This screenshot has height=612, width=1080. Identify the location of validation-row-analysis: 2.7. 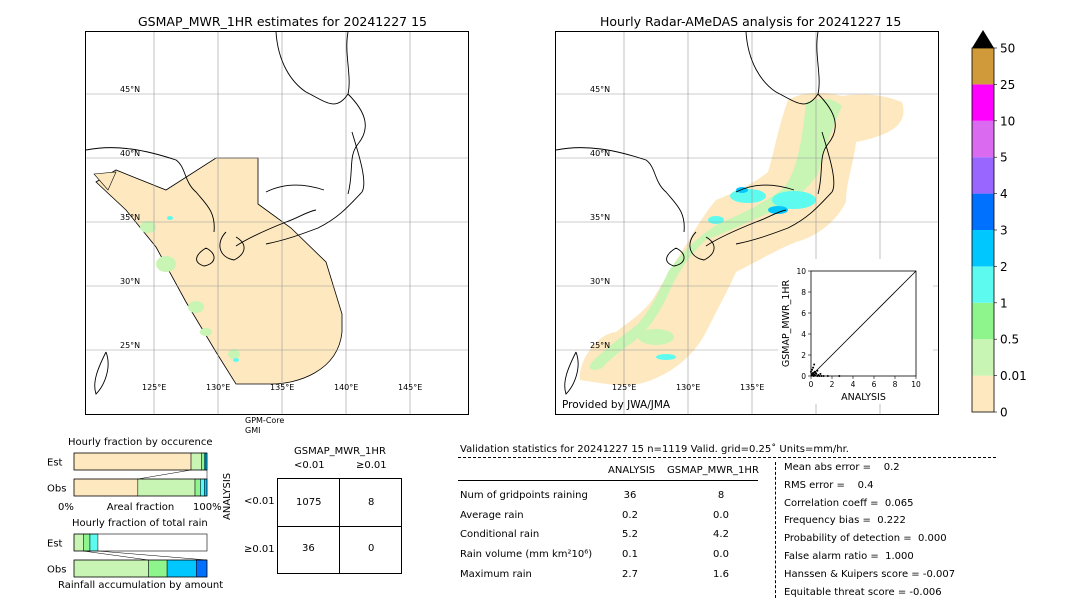
(630, 574).